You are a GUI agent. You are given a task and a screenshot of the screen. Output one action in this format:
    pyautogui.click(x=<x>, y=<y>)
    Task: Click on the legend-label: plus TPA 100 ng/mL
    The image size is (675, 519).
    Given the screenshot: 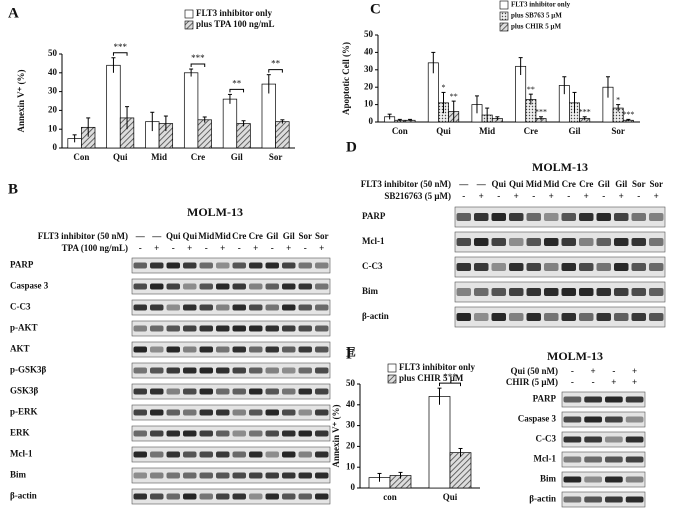 What is the action you would take?
    pyautogui.click(x=235, y=24)
    